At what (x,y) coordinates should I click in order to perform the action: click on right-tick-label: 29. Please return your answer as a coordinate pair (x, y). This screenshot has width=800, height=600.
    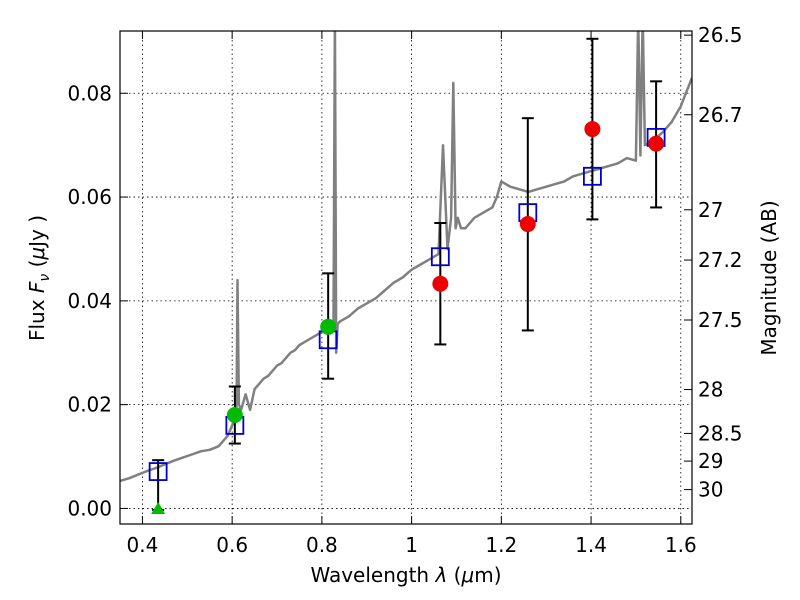
    Looking at the image, I should click on (710, 461).